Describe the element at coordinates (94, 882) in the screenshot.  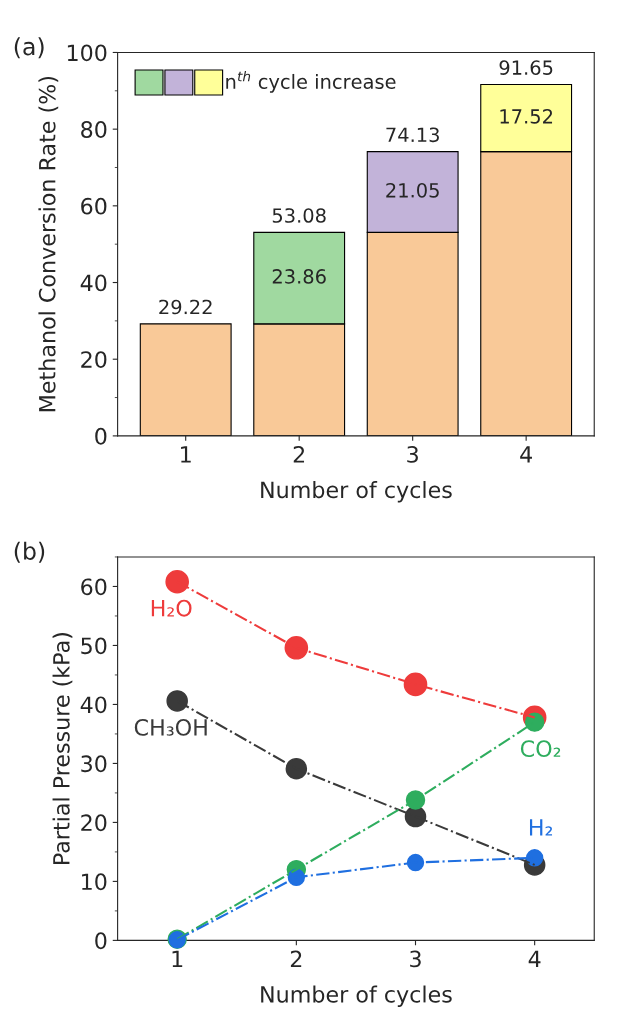
I see `y-tick-label: 10` at that location.